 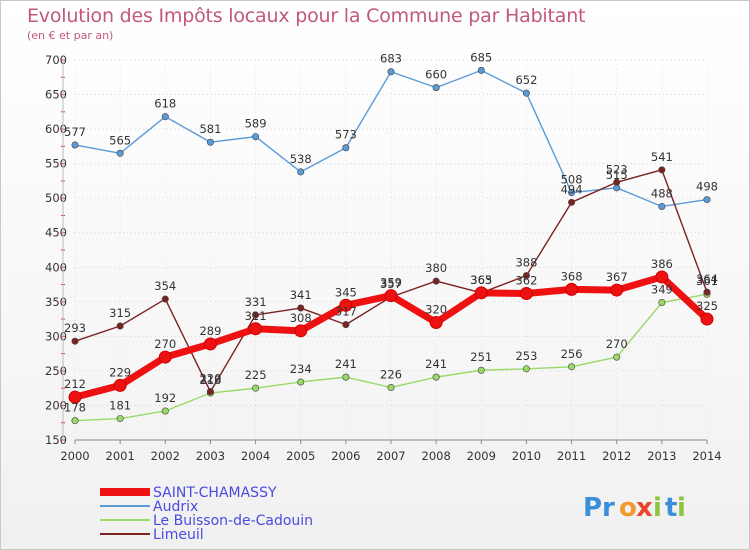 I want to click on x-tick-label: 2014, so click(x=706, y=456).